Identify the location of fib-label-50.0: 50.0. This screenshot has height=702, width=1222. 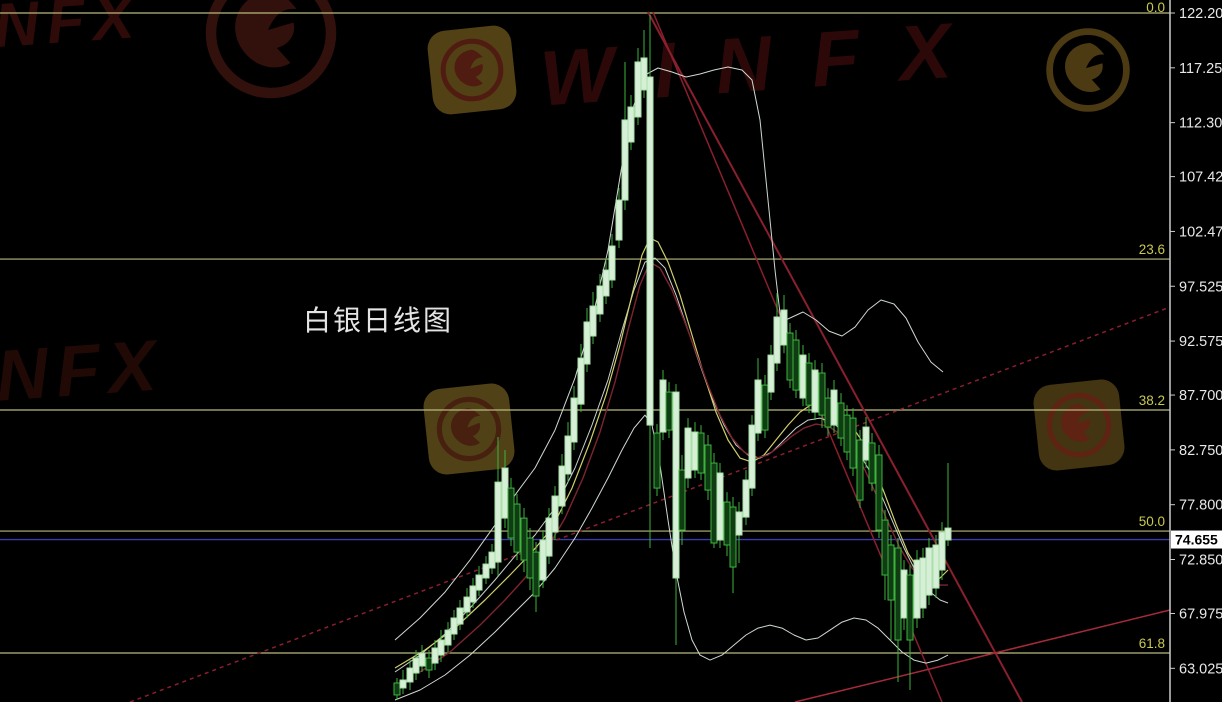
(1152, 521).